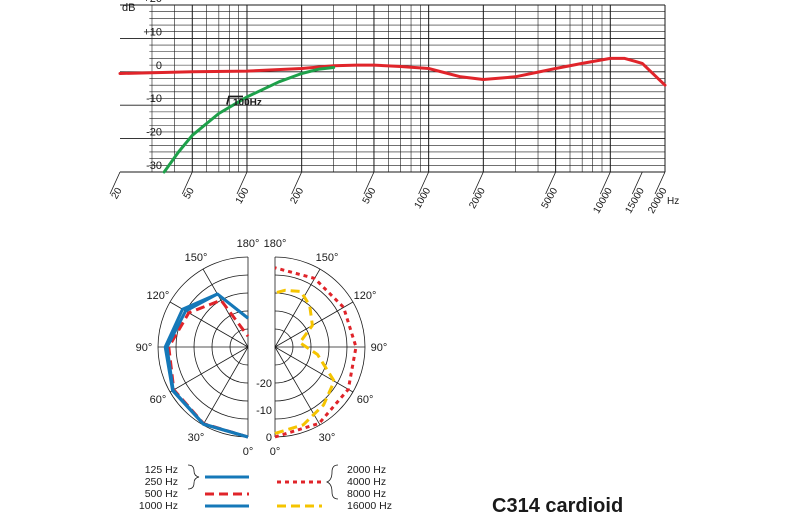  What do you see at coordinates (264, 411) in the screenshot?
I see `radial-label: -10` at bounding box center [264, 411].